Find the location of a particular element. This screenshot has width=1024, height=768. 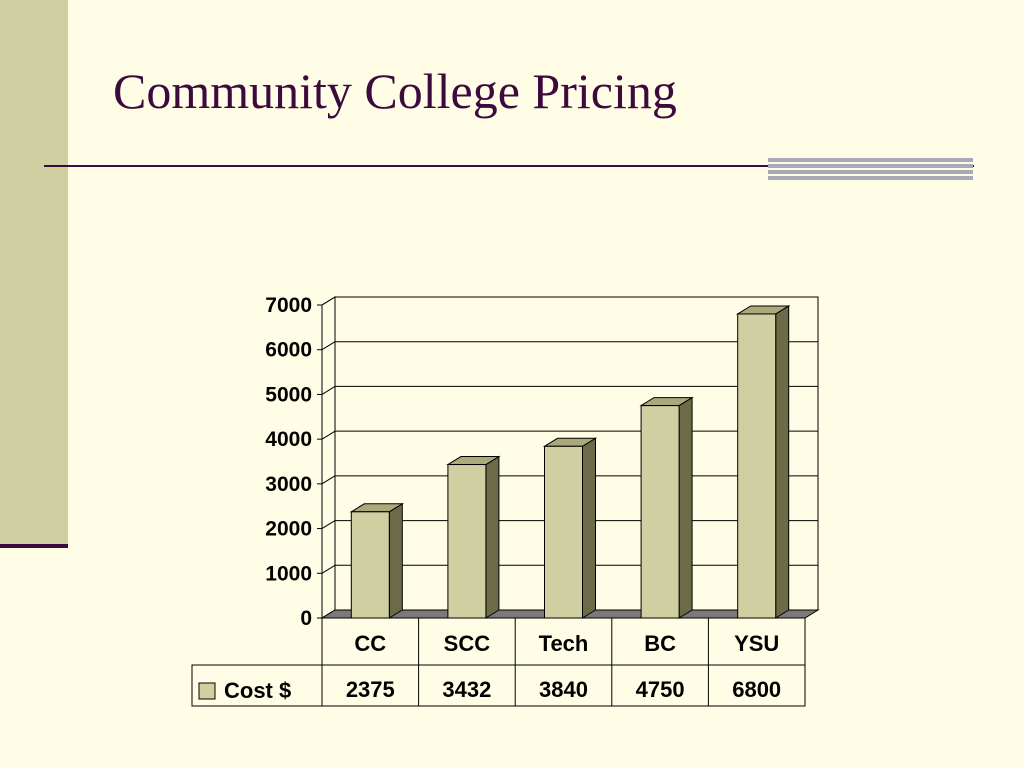

category-label: CC is located at coordinates (370, 643).